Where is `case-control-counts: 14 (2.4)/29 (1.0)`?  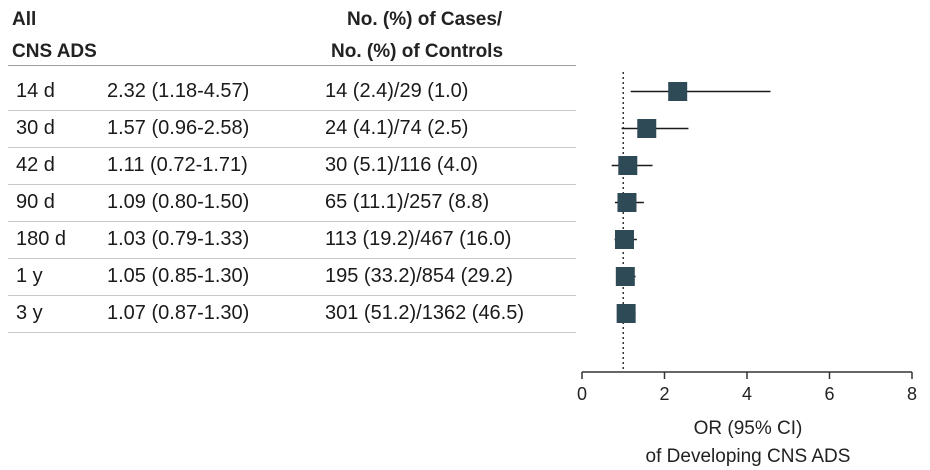 case-control-counts: 14 (2.4)/29 (1.0) is located at coordinates (397, 91).